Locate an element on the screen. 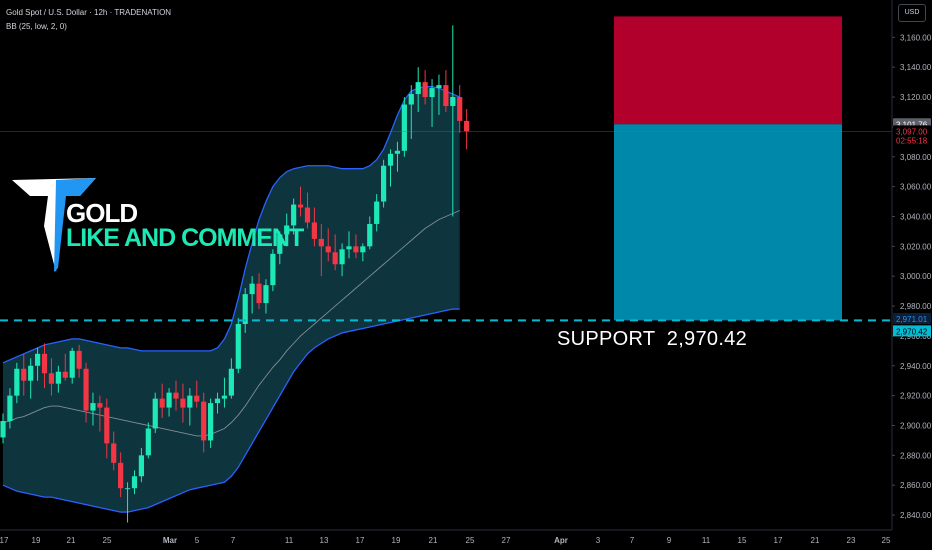 The width and height of the screenshot is (932, 550). x-tick-label: 9 is located at coordinates (669, 540).